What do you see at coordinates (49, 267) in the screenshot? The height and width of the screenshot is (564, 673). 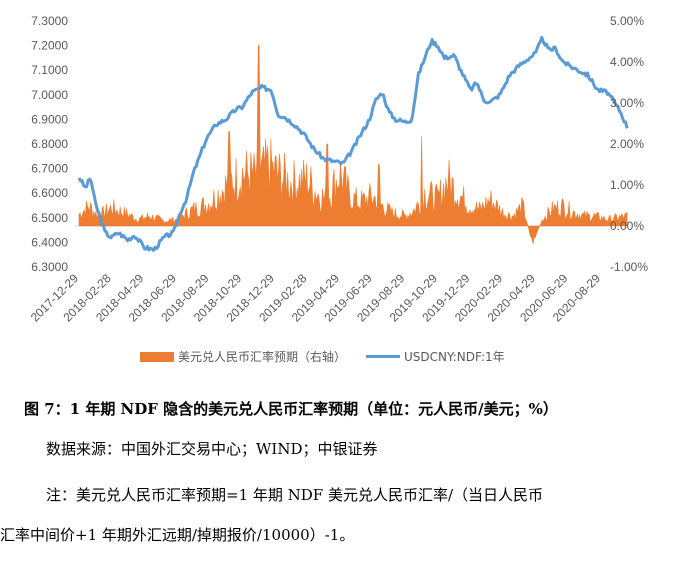 I see `left-tick-label: 6.3000` at bounding box center [49, 267].